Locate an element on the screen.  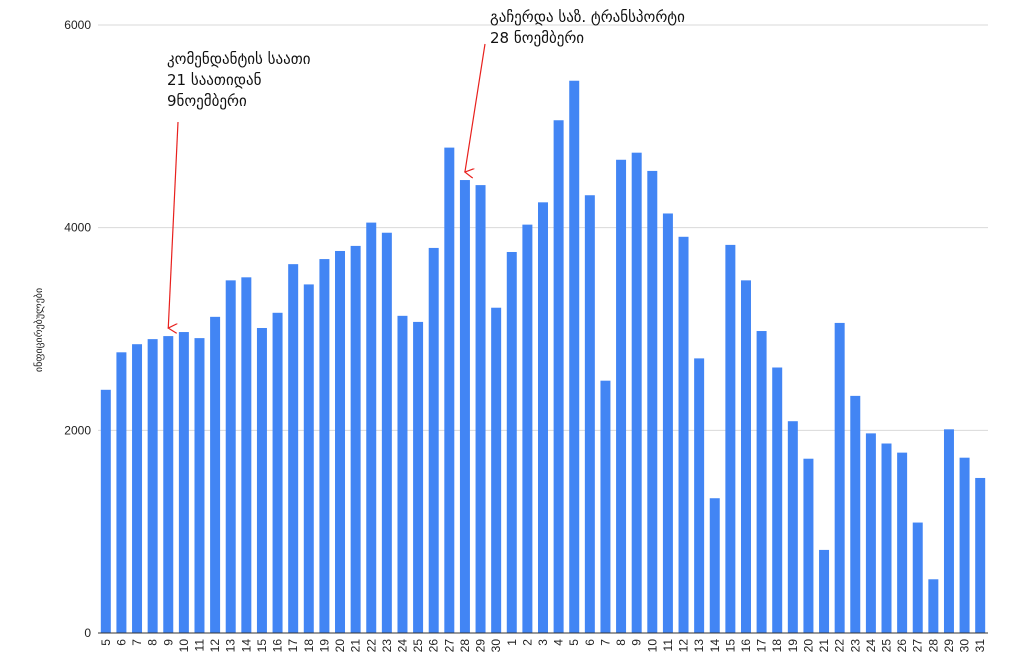
y-tick-label: 4000 is located at coordinates (77, 228).